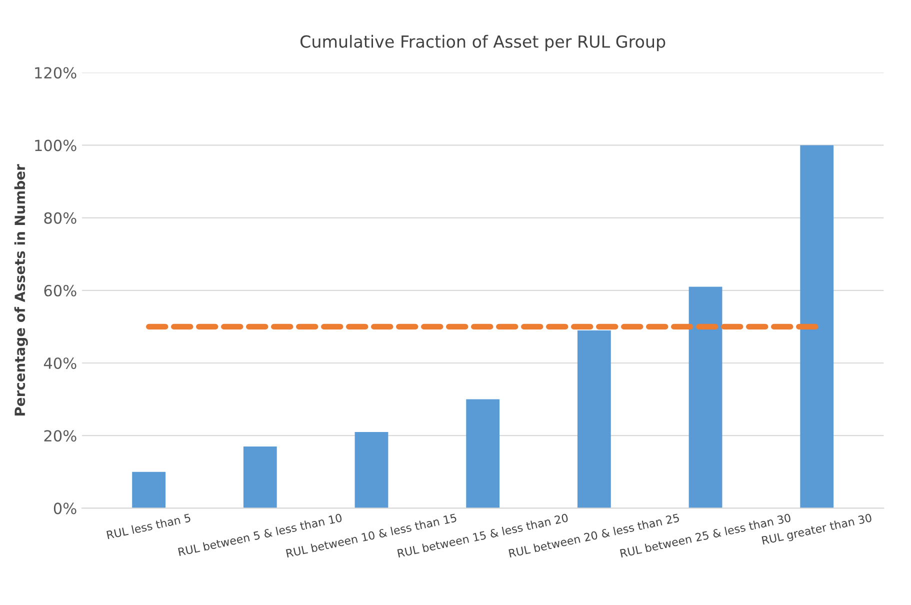 The width and height of the screenshot is (911, 605). Describe the element at coordinates (60, 218) in the screenshot. I see `y-tick-label: 80%` at that location.